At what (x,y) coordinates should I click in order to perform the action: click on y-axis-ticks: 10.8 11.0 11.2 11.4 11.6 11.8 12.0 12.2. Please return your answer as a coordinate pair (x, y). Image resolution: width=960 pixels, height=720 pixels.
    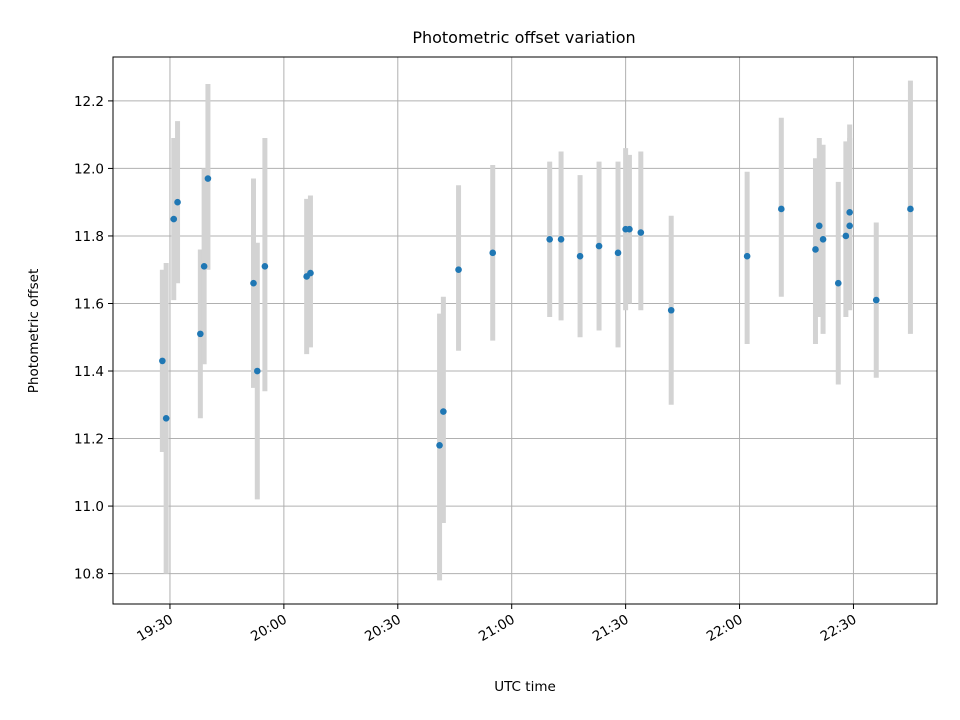
    Looking at the image, I should click on (93, 338).